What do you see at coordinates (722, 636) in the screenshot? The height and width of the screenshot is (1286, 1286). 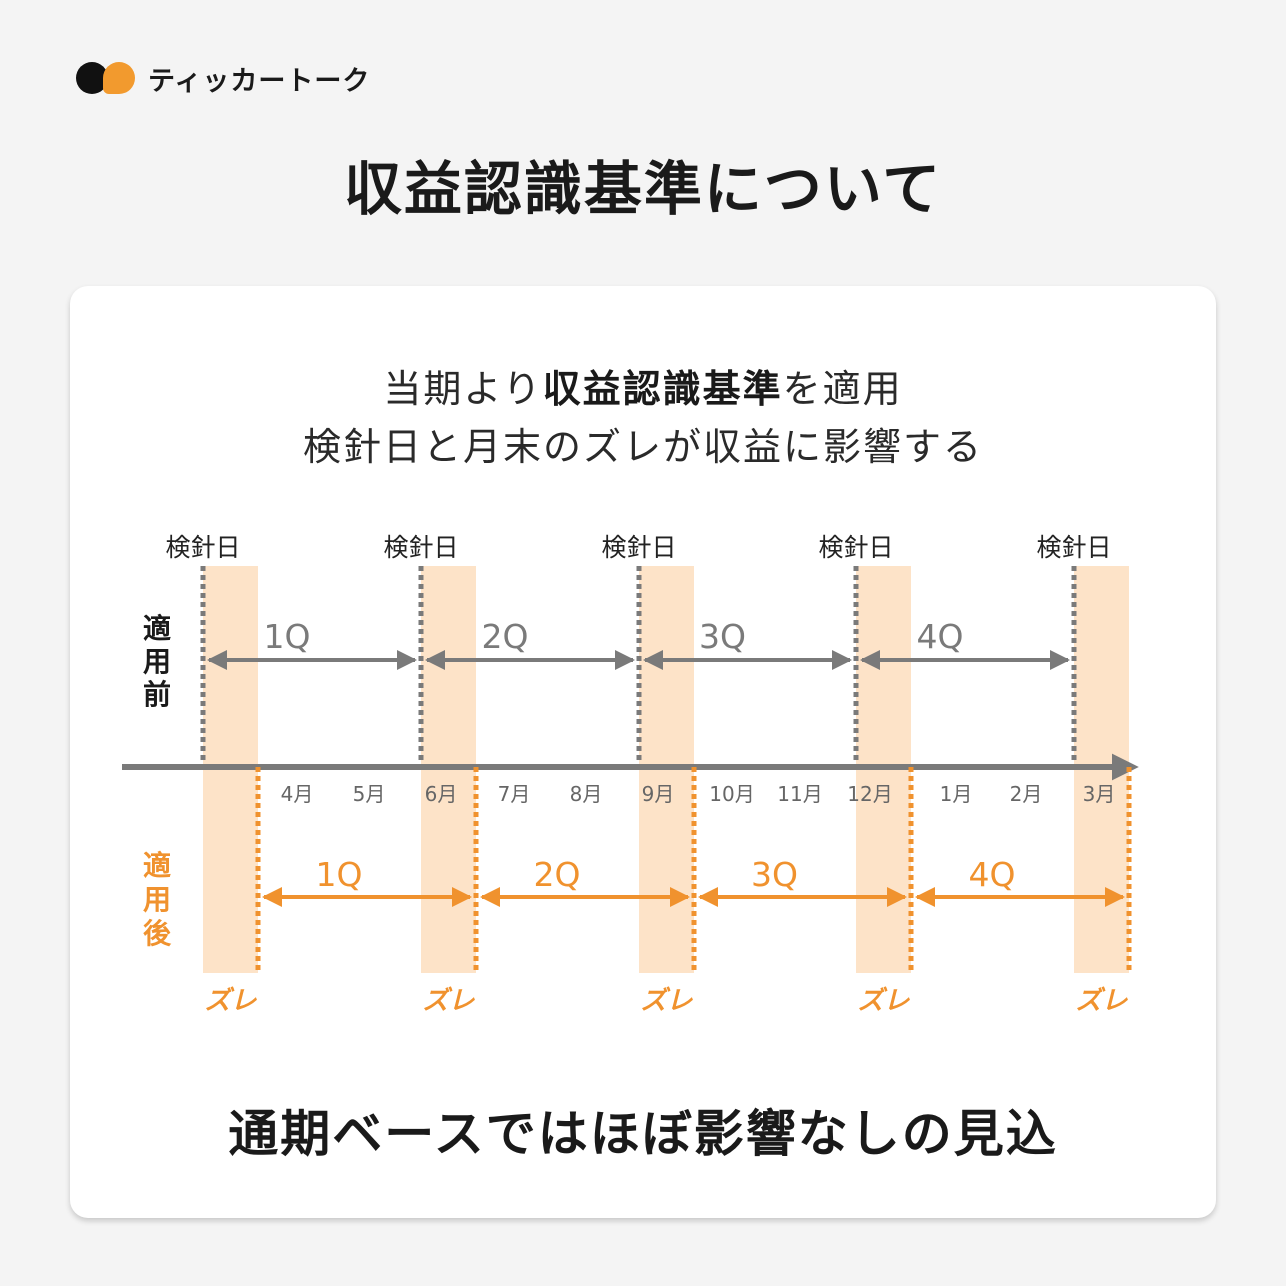 I see `before-quarter-label-3: 3Q` at bounding box center [722, 636].